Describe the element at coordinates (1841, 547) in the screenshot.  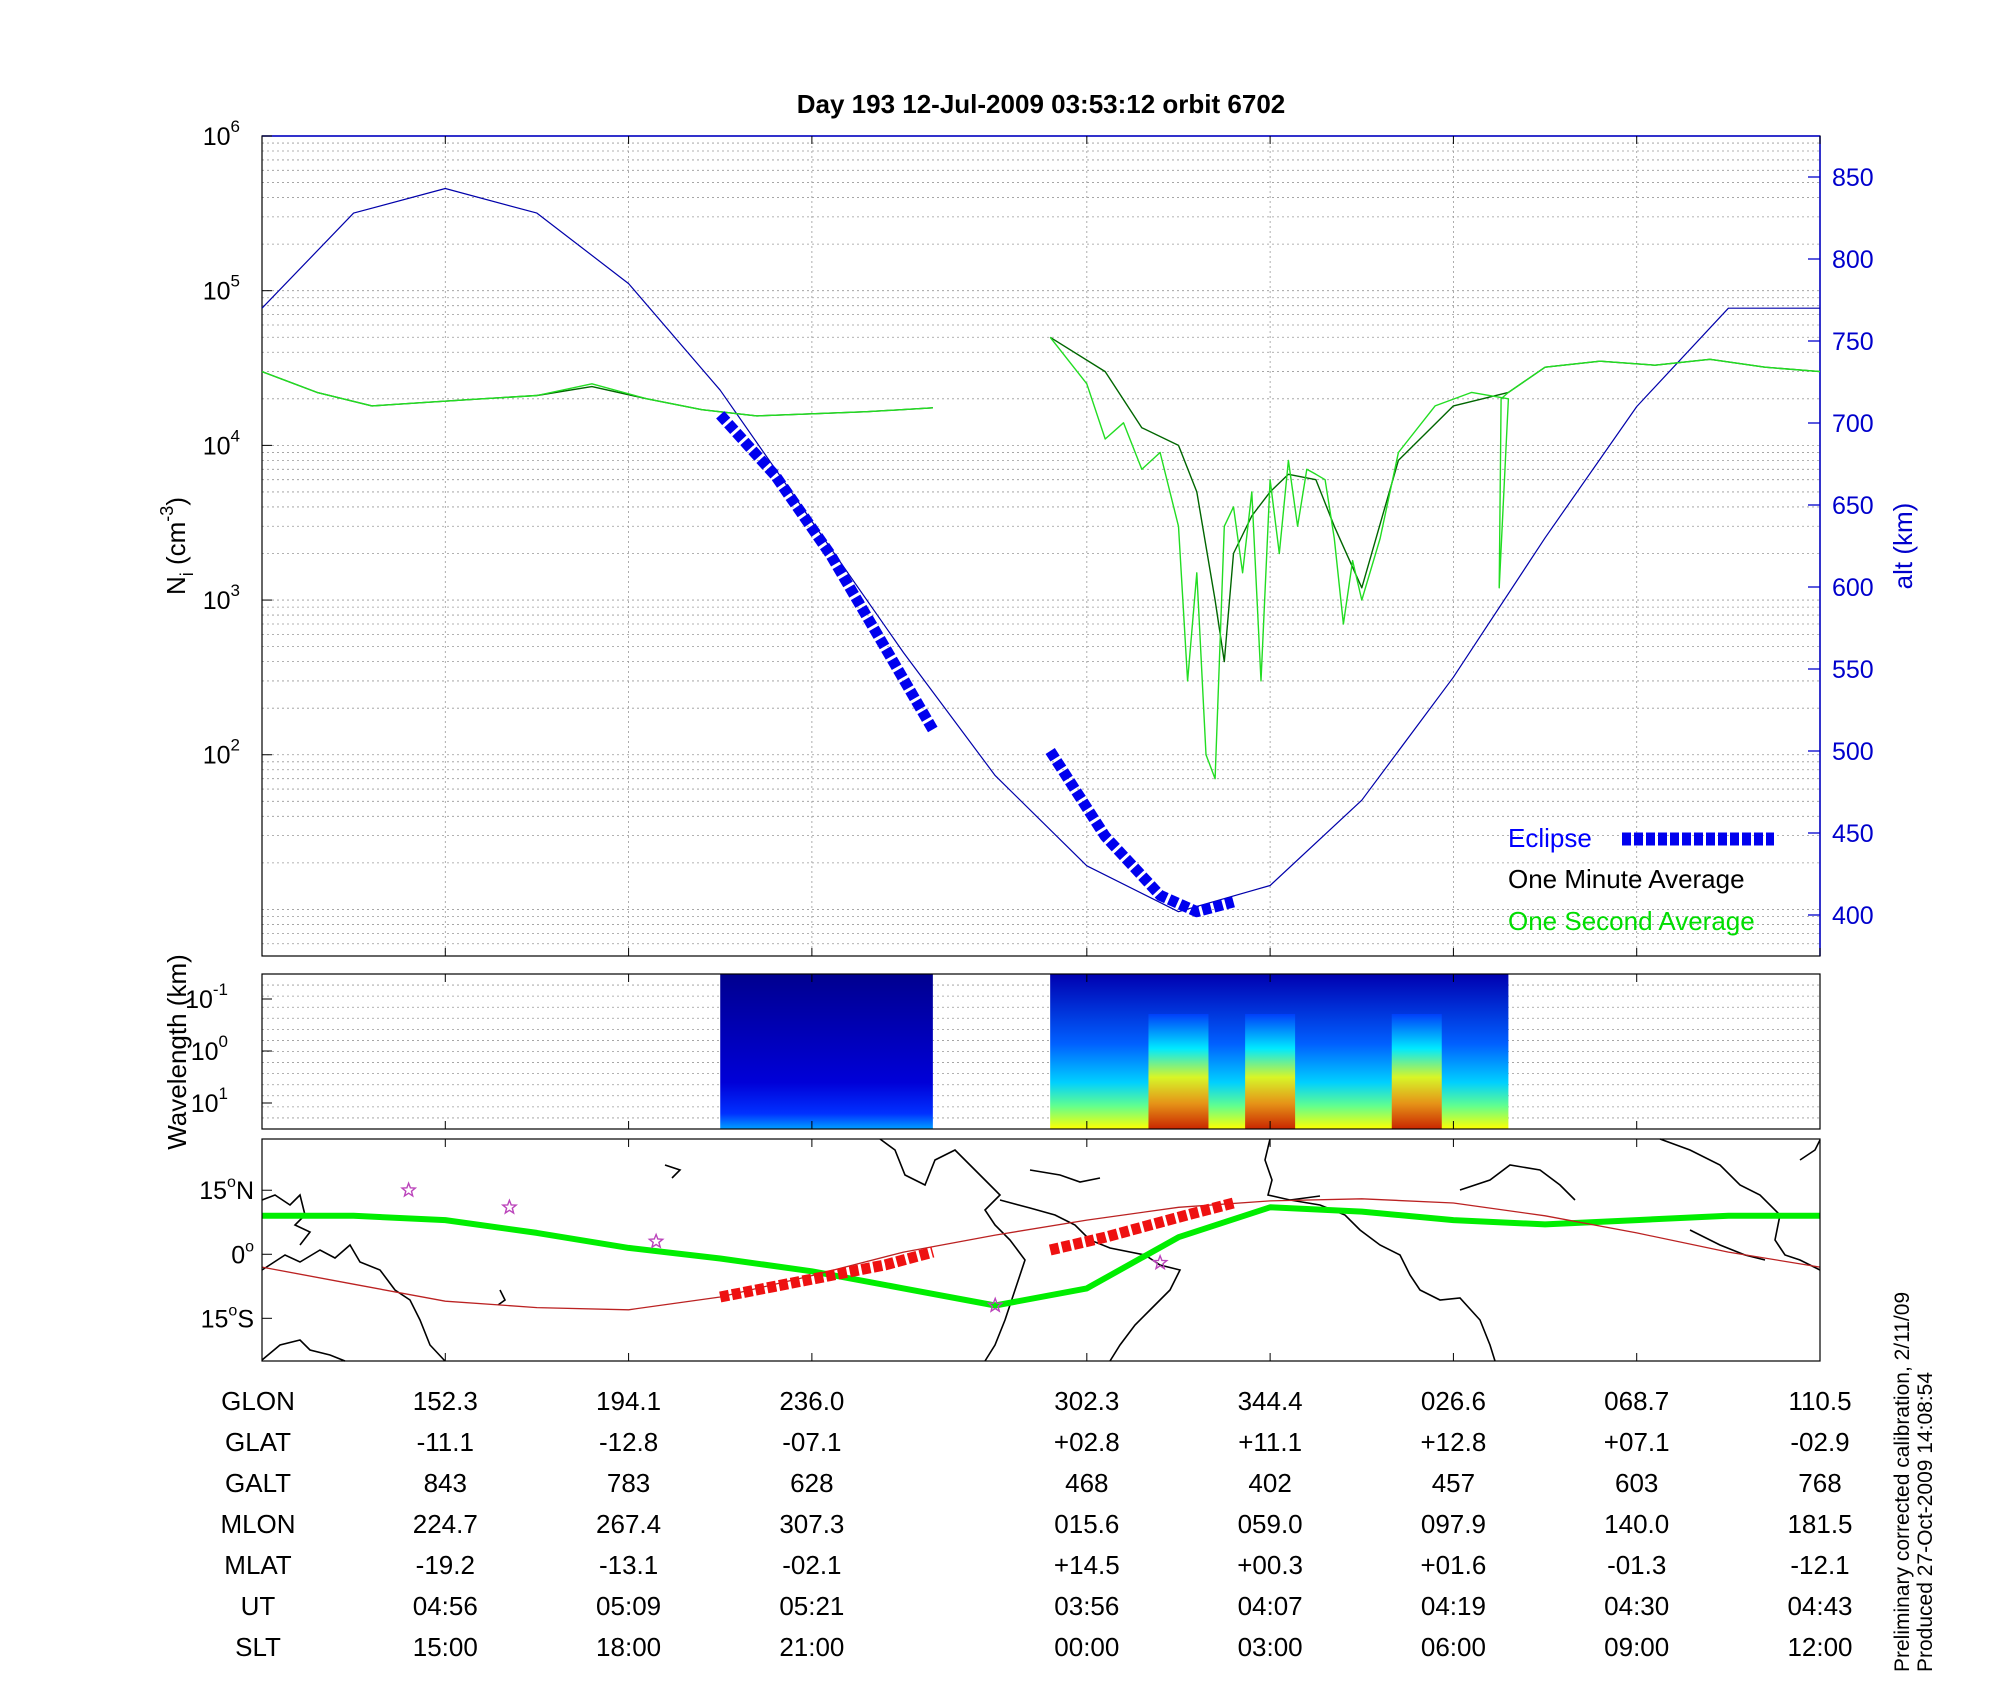
I see `altitude-y-ticks: 400 450 500 550 600 650 700 750 800 850` at that location.